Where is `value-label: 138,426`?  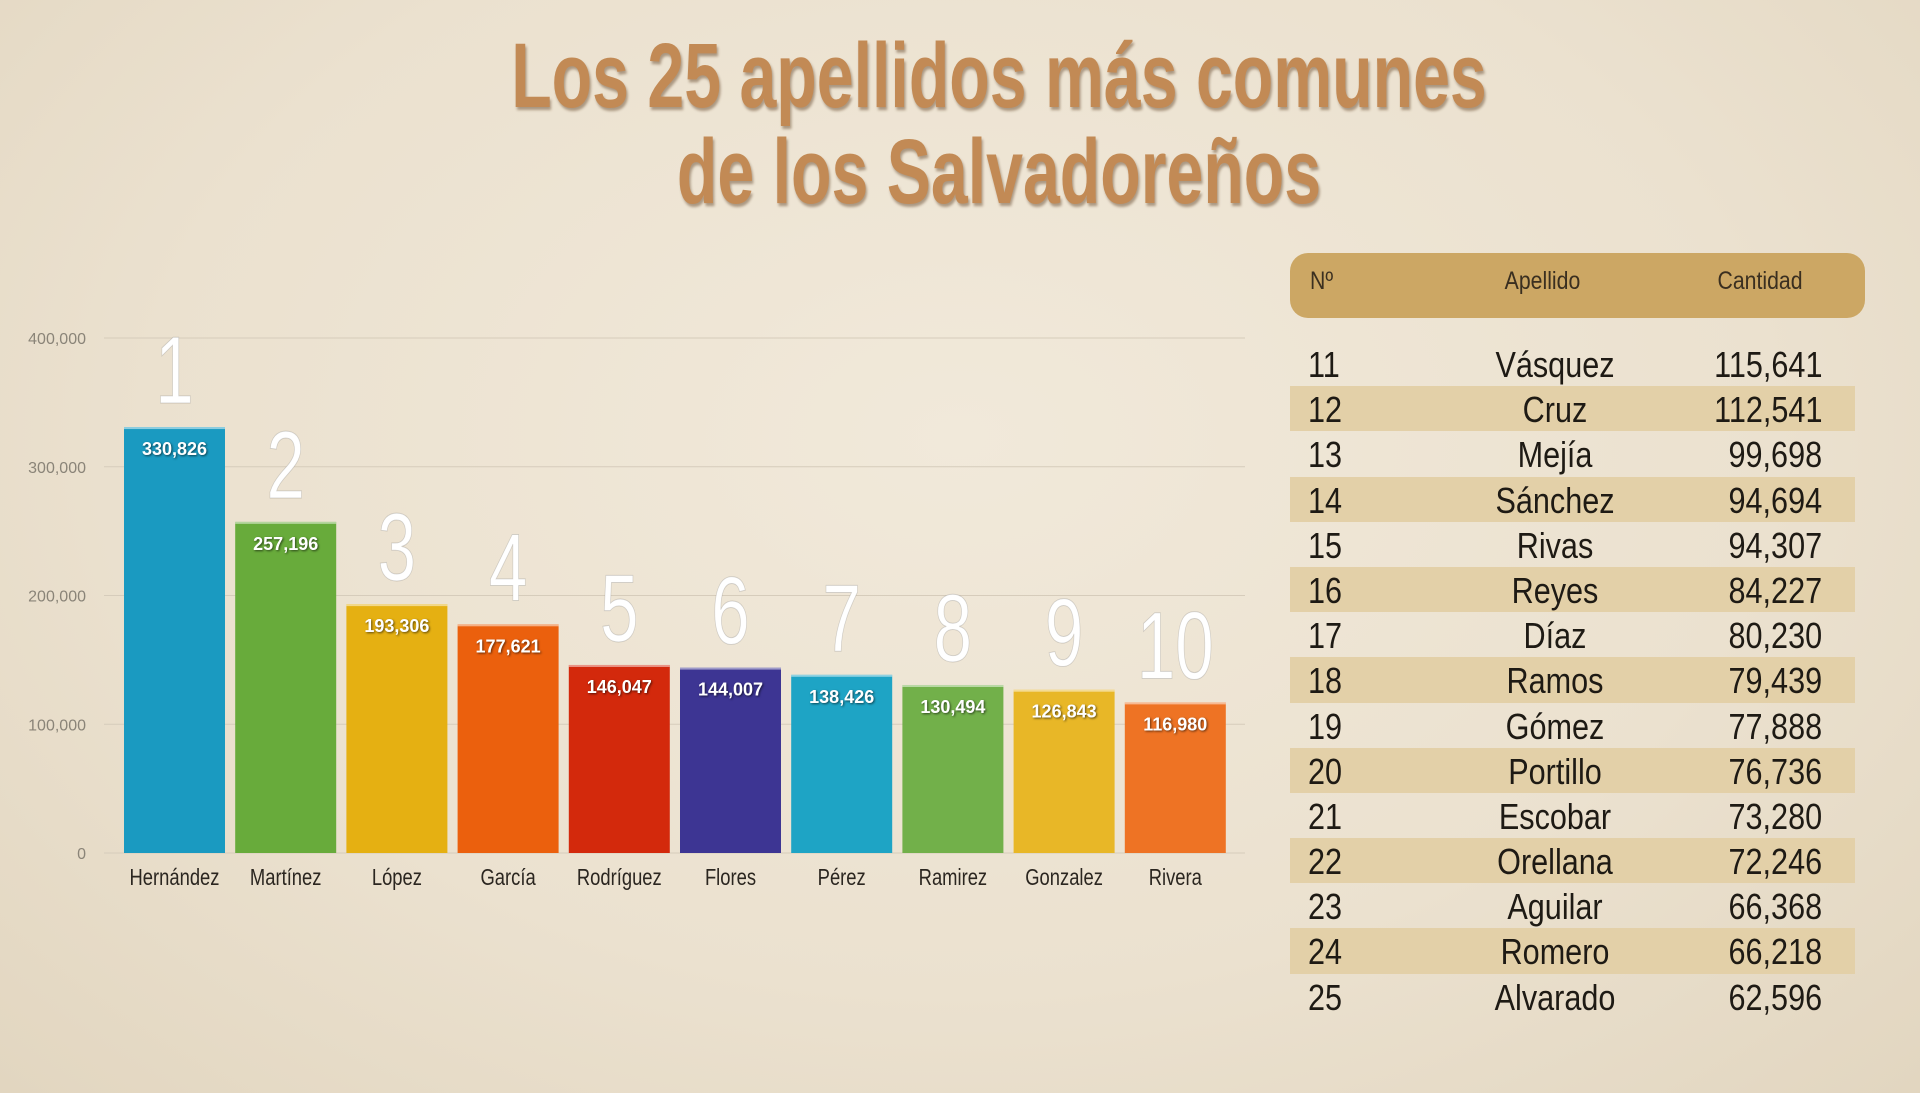 value-label: 138,426 is located at coordinates (841, 697).